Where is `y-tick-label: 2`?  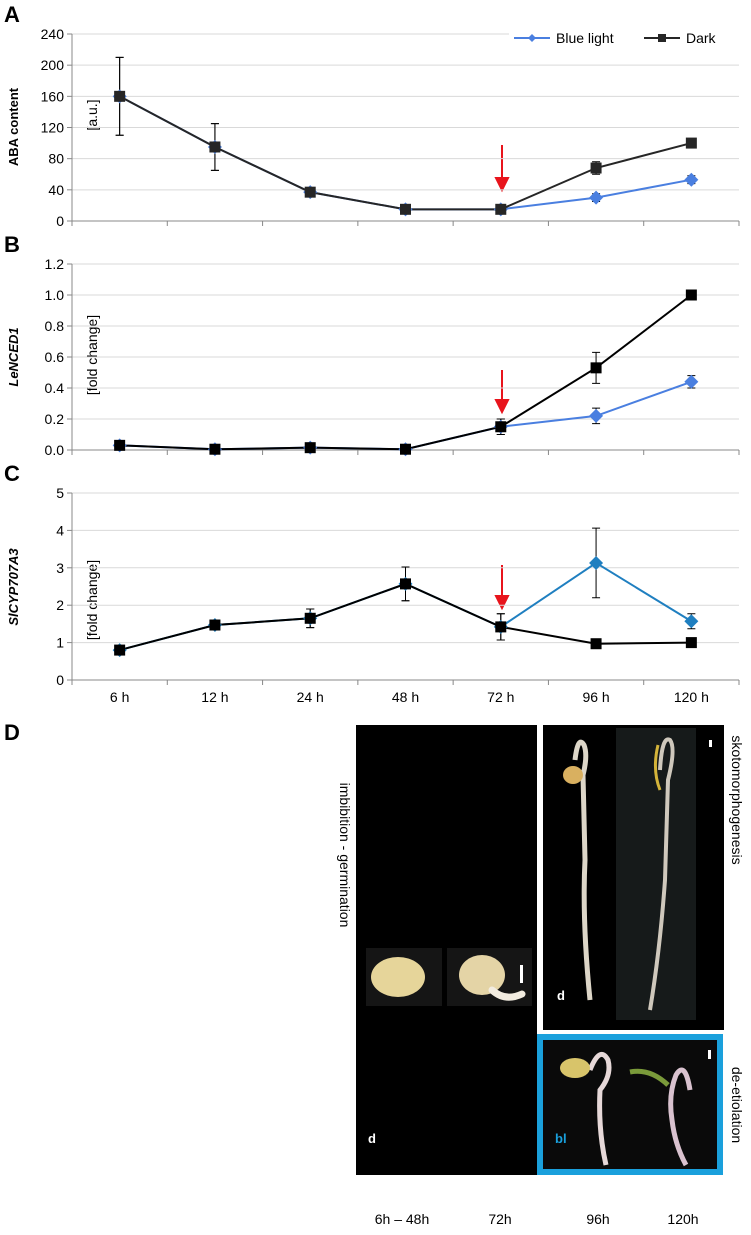
y-tick-label: 2 is located at coordinates (60, 605).